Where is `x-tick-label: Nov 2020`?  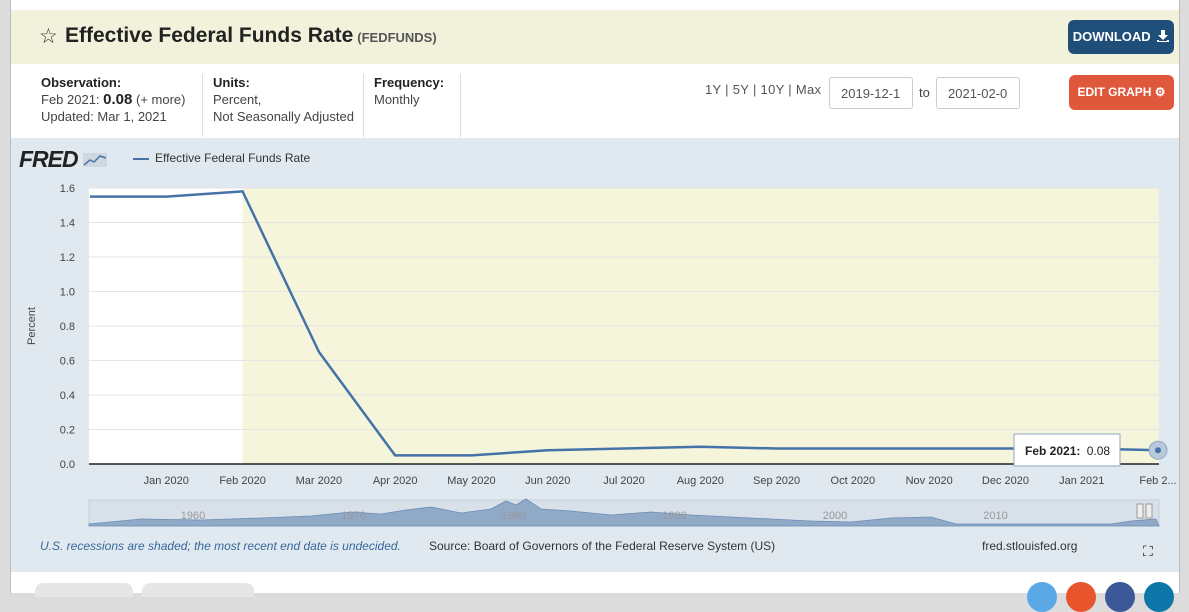
x-tick-label: Nov 2020 is located at coordinates (929, 481).